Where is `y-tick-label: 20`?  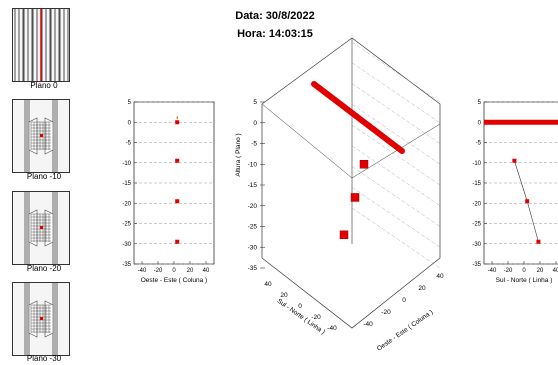
y-tick-label: 20 is located at coordinates (284, 295).